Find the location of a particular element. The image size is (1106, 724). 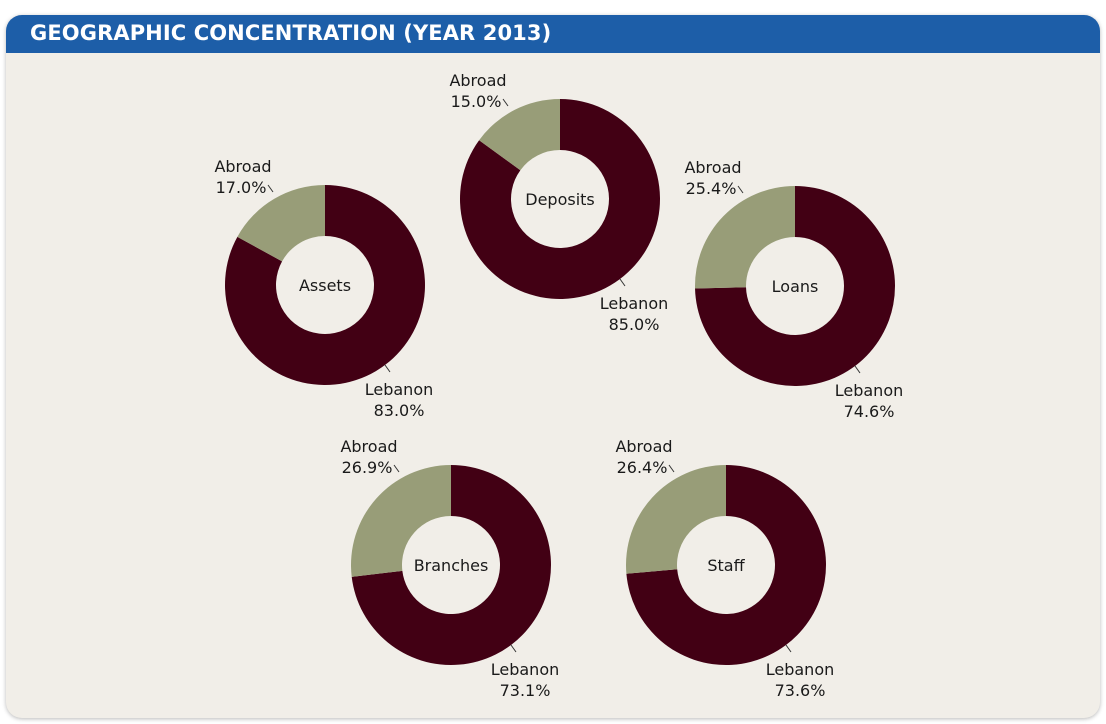

deposits-lebanon-category-label: Lebanon is located at coordinates (634, 303).